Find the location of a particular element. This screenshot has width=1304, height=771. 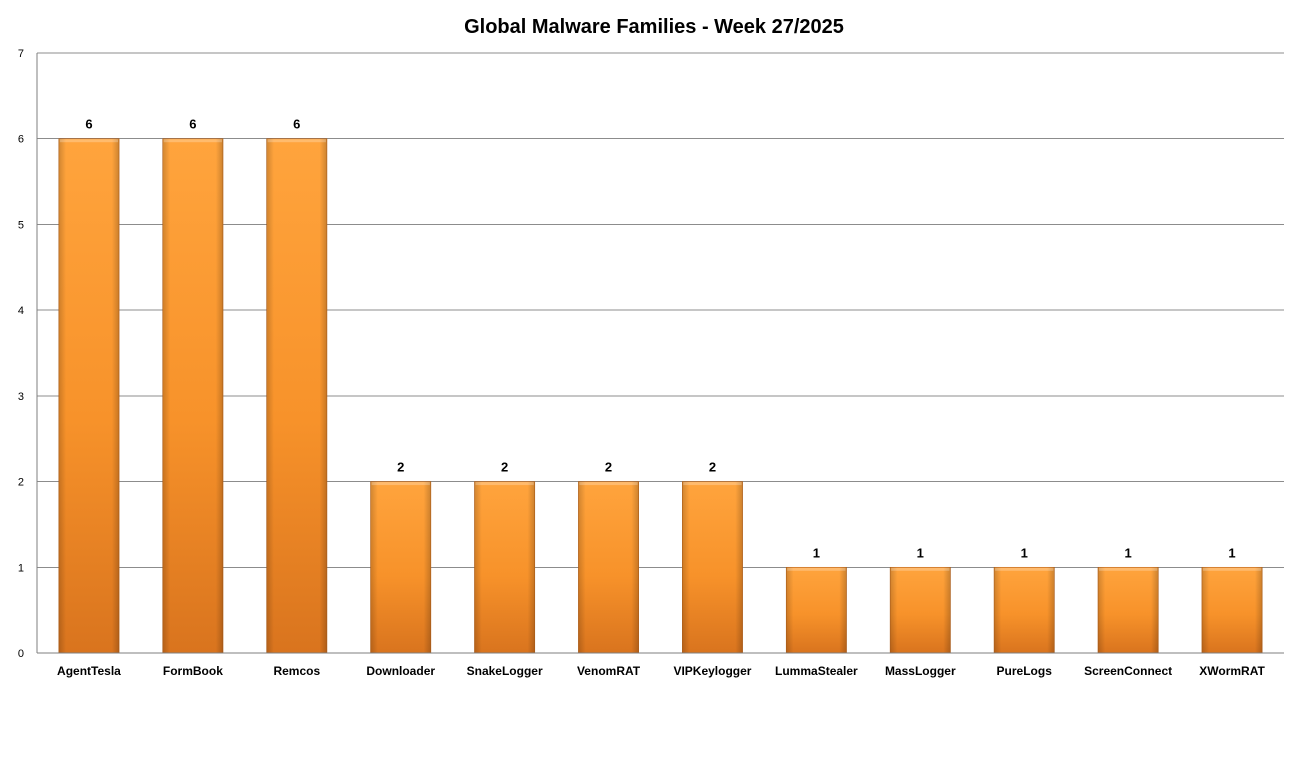

x-tick-label: SnakeLogger is located at coordinates (505, 671).